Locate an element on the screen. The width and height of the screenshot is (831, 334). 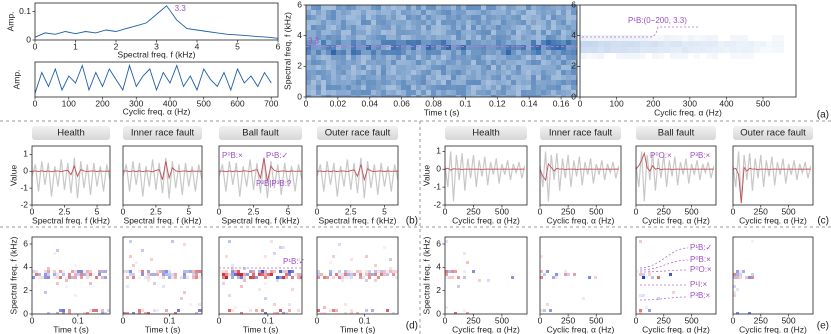
x-tick-label: 500 is located at coordinates (691, 211).